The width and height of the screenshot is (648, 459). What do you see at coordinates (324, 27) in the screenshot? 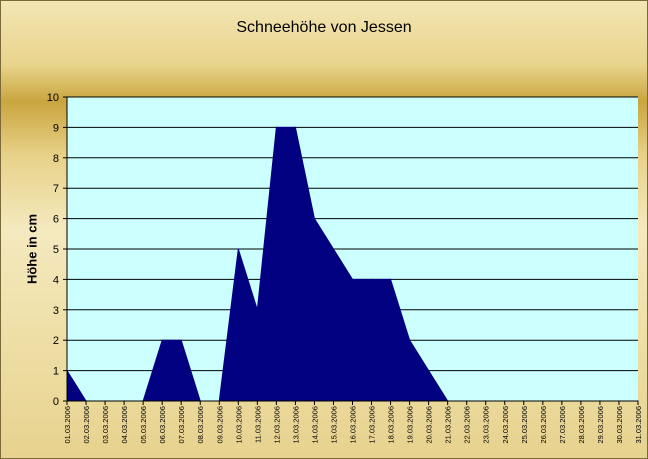
I see `chart-title: Schneehöhe von Jessen` at bounding box center [324, 27].